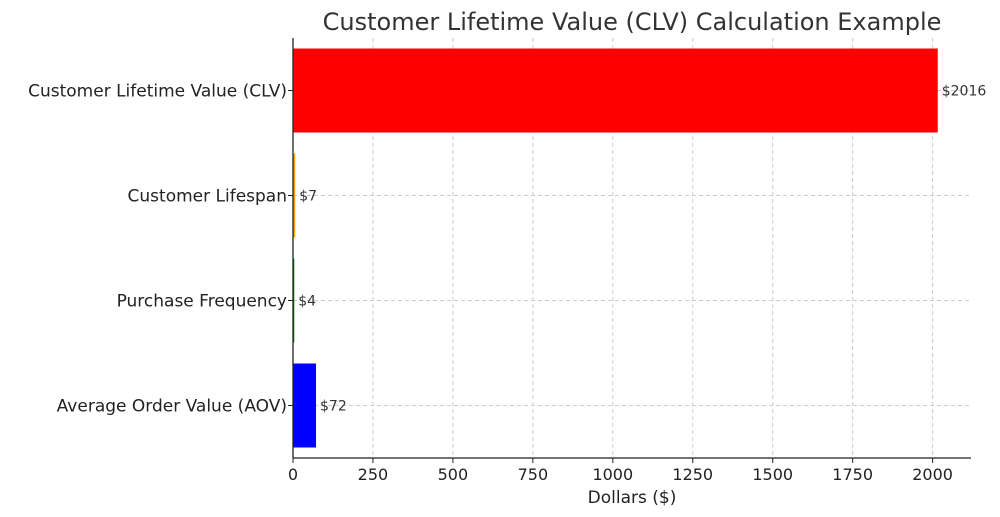  Describe the element at coordinates (308, 197) in the screenshot. I see `bar-value-label: $7` at that location.